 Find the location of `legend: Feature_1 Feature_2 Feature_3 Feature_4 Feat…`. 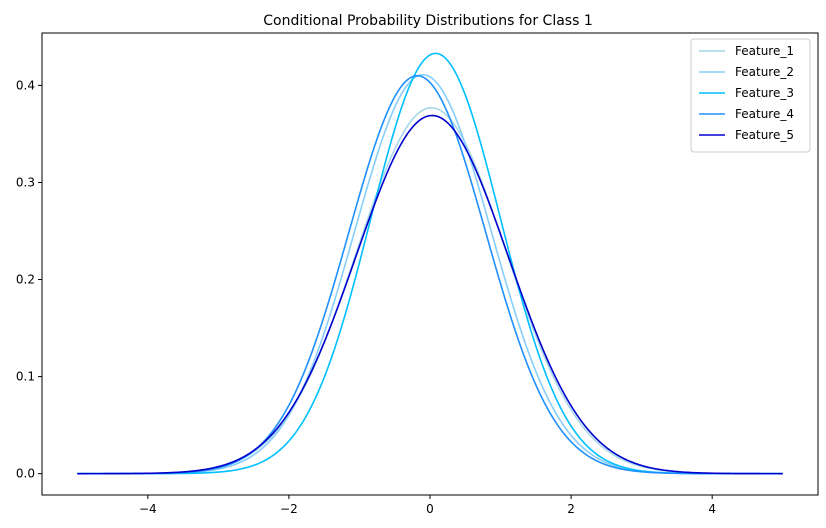

legend: Feature_1 Feature_2 Feature_3 Feature_4 Feat… is located at coordinates (750, 95).